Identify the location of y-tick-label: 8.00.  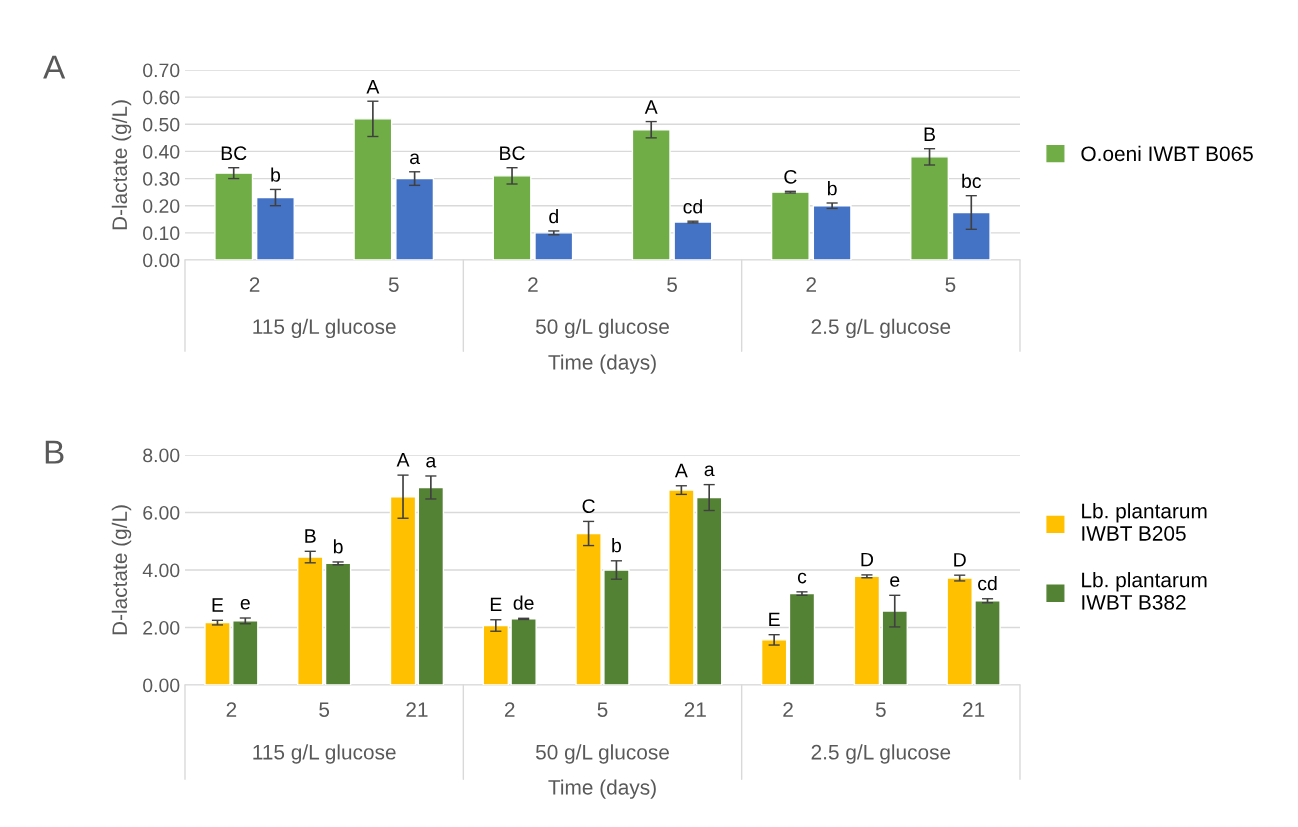
(161, 455).